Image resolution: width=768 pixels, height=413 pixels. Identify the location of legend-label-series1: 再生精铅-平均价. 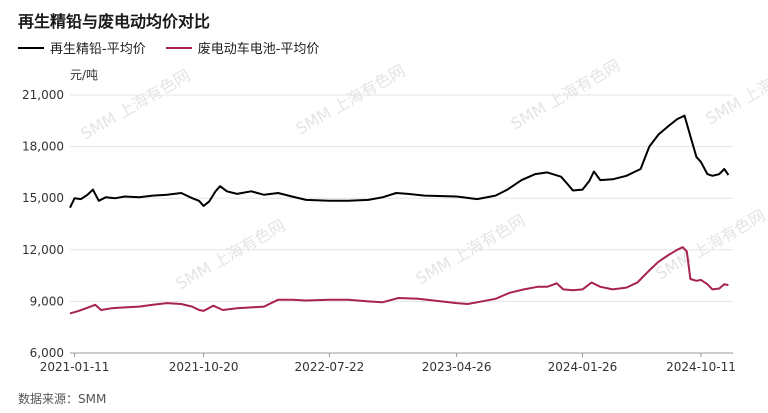
(98, 49).